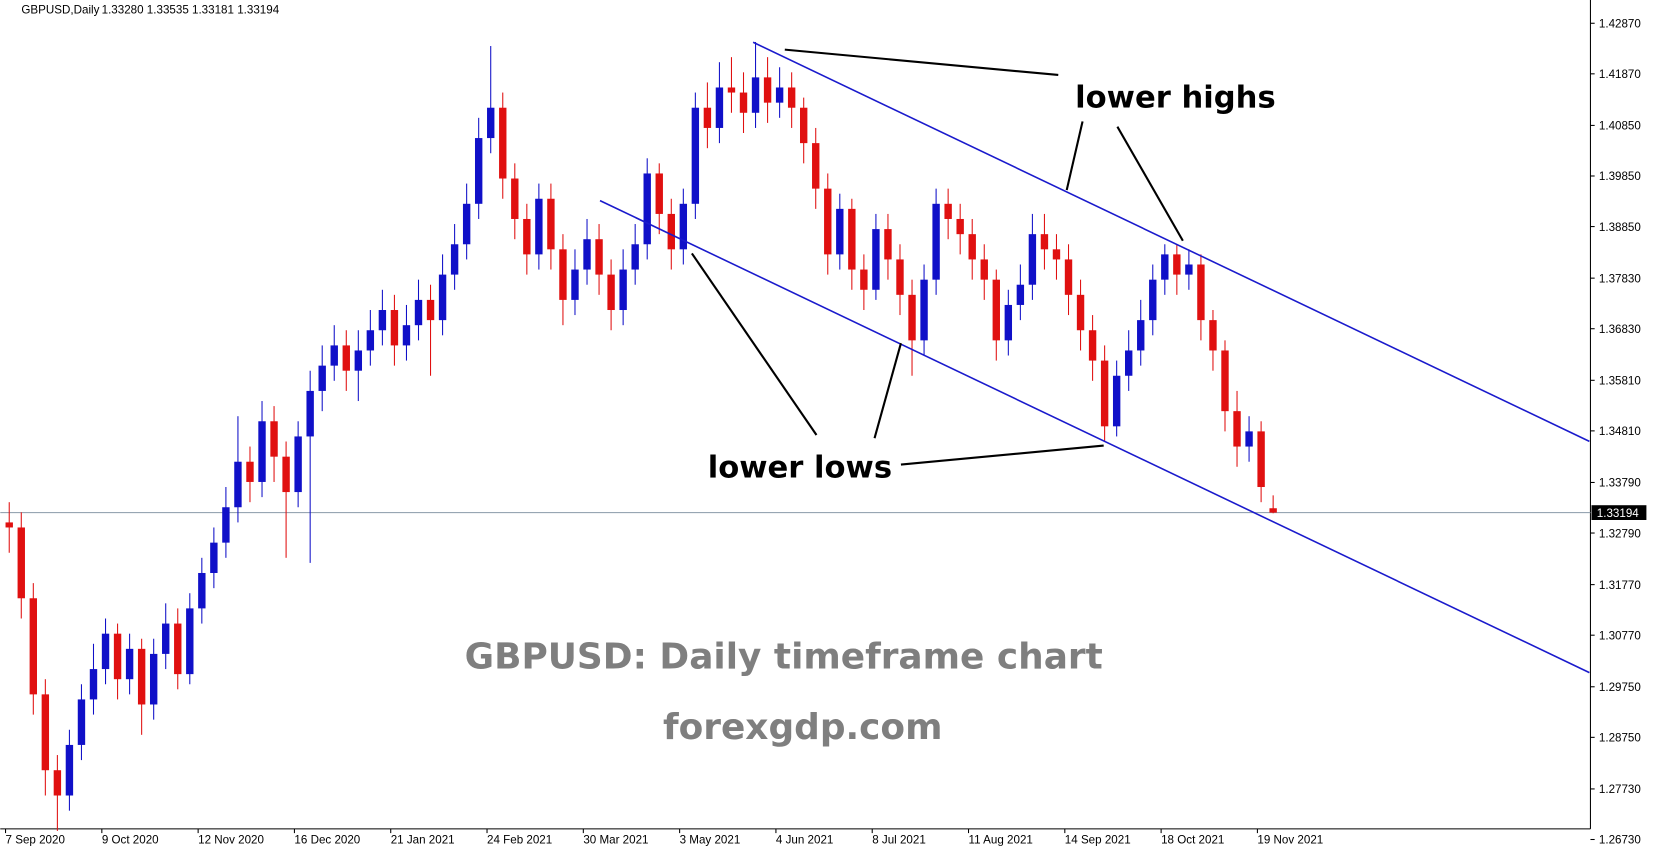 The width and height of the screenshot is (1653, 850). I want to click on y-tick-label: 1.38850, so click(1620, 227).